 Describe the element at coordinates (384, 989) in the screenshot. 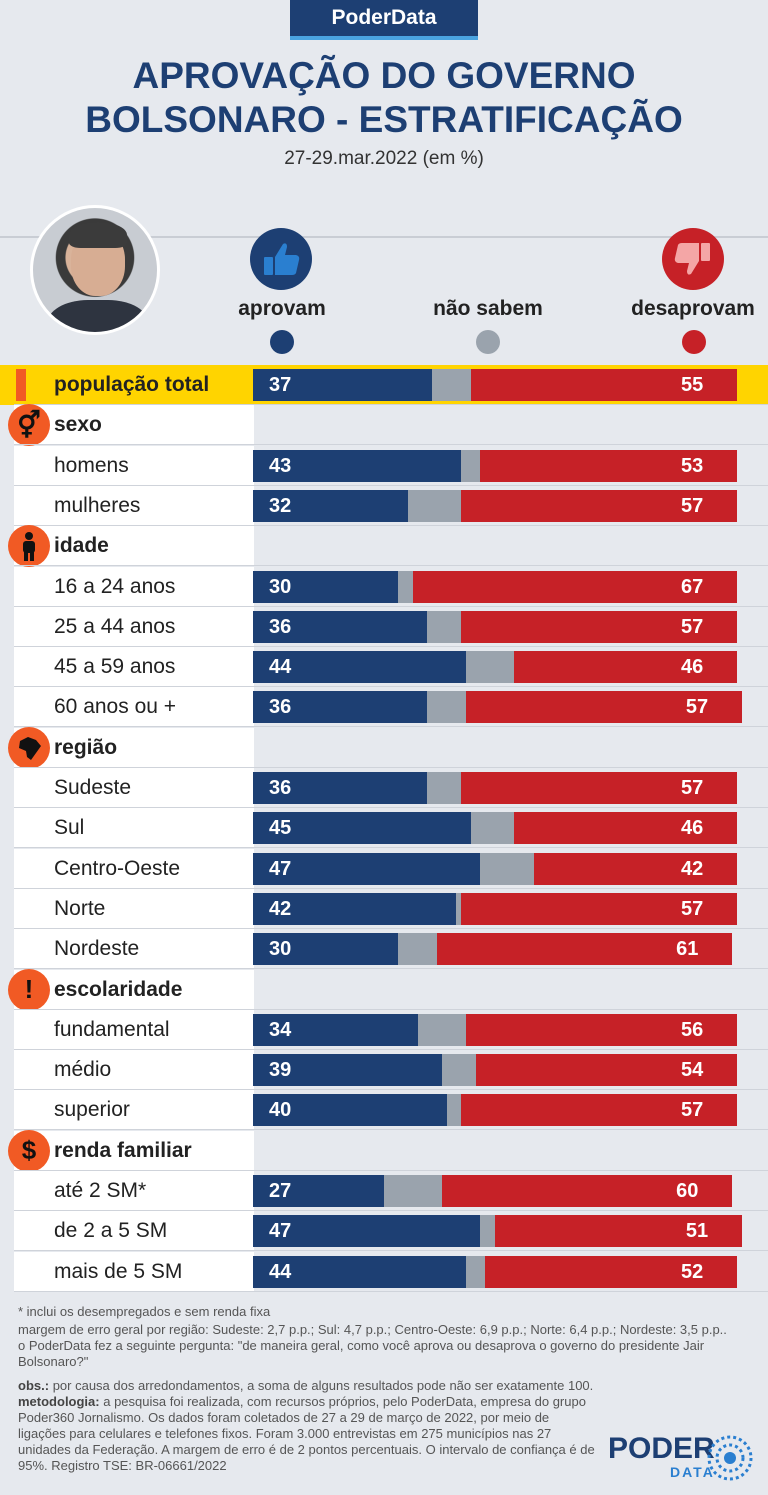

I see `category-header: ! escolaridade` at that location.